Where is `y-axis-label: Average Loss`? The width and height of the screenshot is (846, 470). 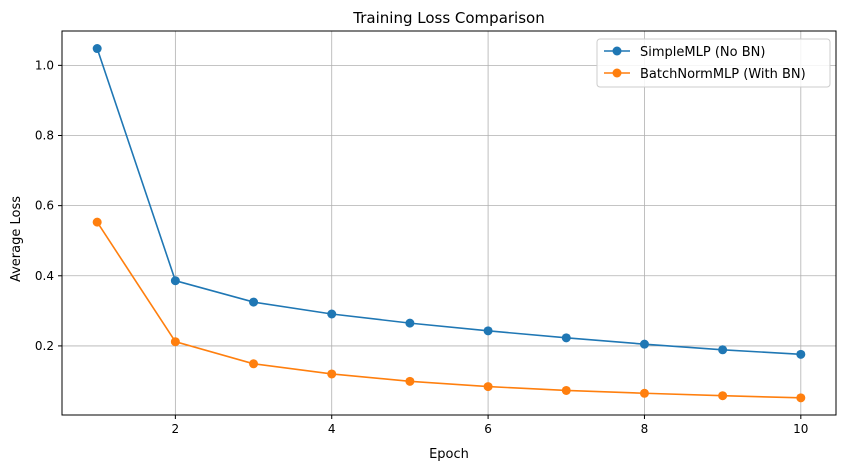 y-axis-label: Average Loss is located at coordinates (16, 239).